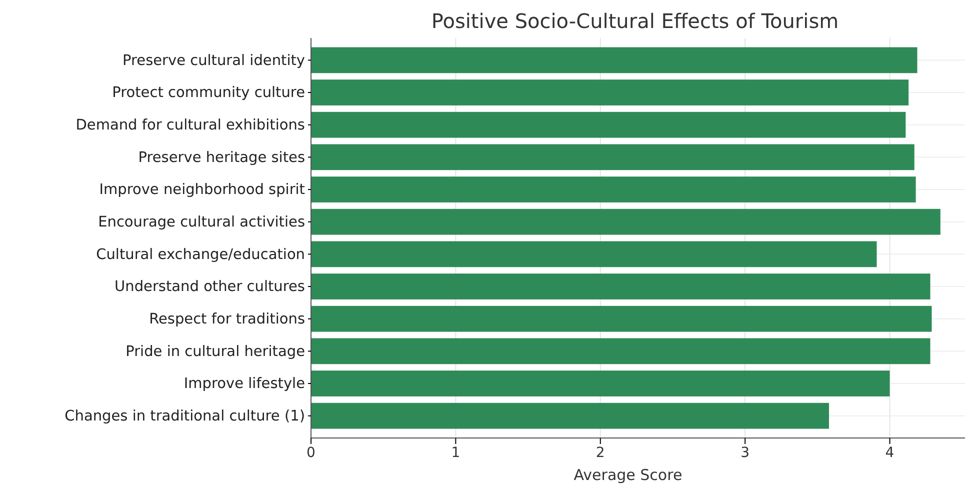 The height and width of the screenshot is (486, 966). Describe the element at coordinates (745, 452) in the screenshot. I see `x-tick-label: 3` at that location.